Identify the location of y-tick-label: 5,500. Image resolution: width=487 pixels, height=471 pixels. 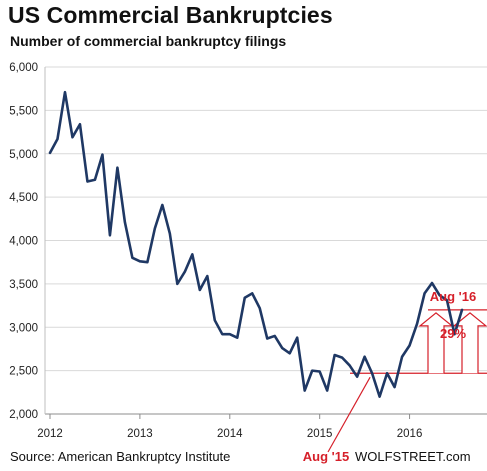
(23, 111).